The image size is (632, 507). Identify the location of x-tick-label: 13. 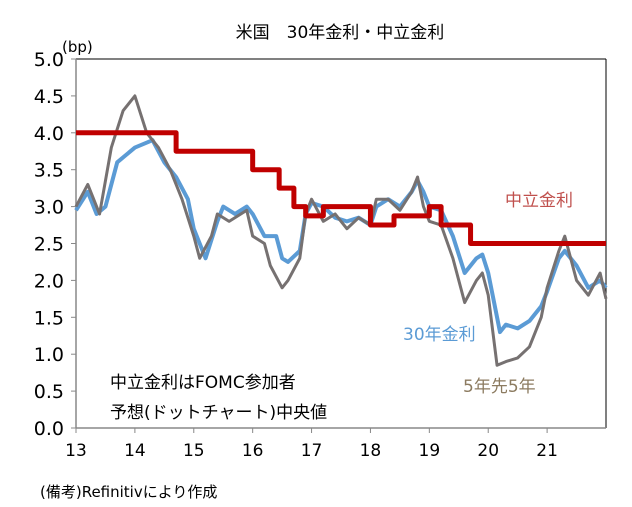
(76, 451).